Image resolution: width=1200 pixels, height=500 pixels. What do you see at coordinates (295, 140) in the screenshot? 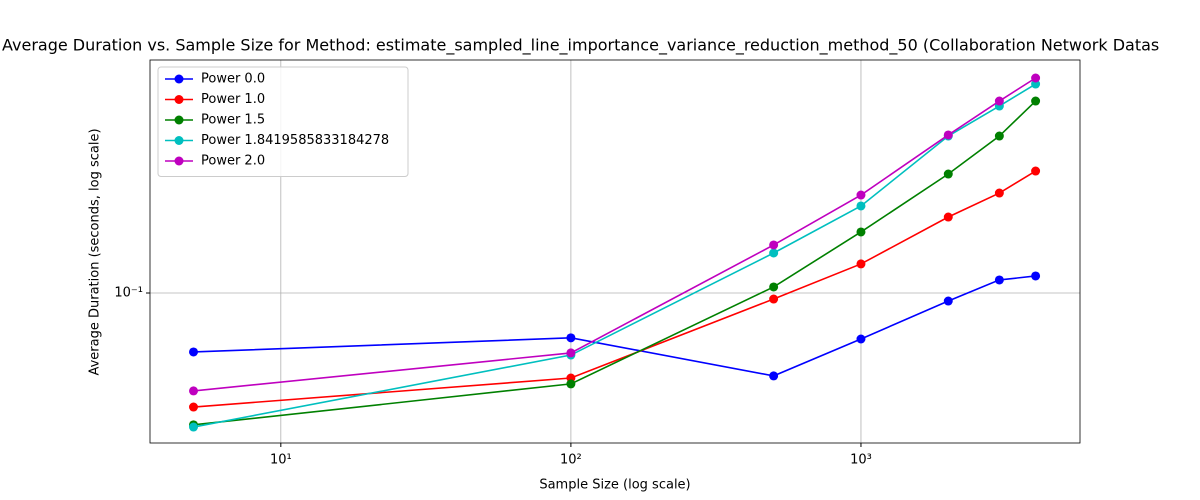
I see `legend-label: Power 1.8419585833184278` at bounding box center [295, 140].